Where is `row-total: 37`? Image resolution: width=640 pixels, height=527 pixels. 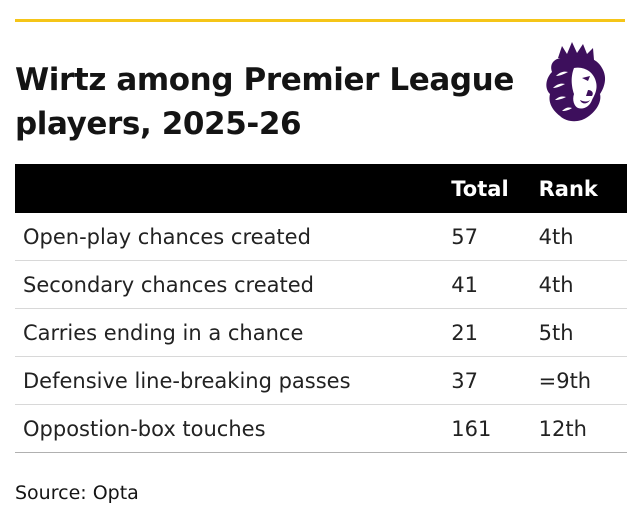
row-total: 37 is located at coordinates (495, 380).